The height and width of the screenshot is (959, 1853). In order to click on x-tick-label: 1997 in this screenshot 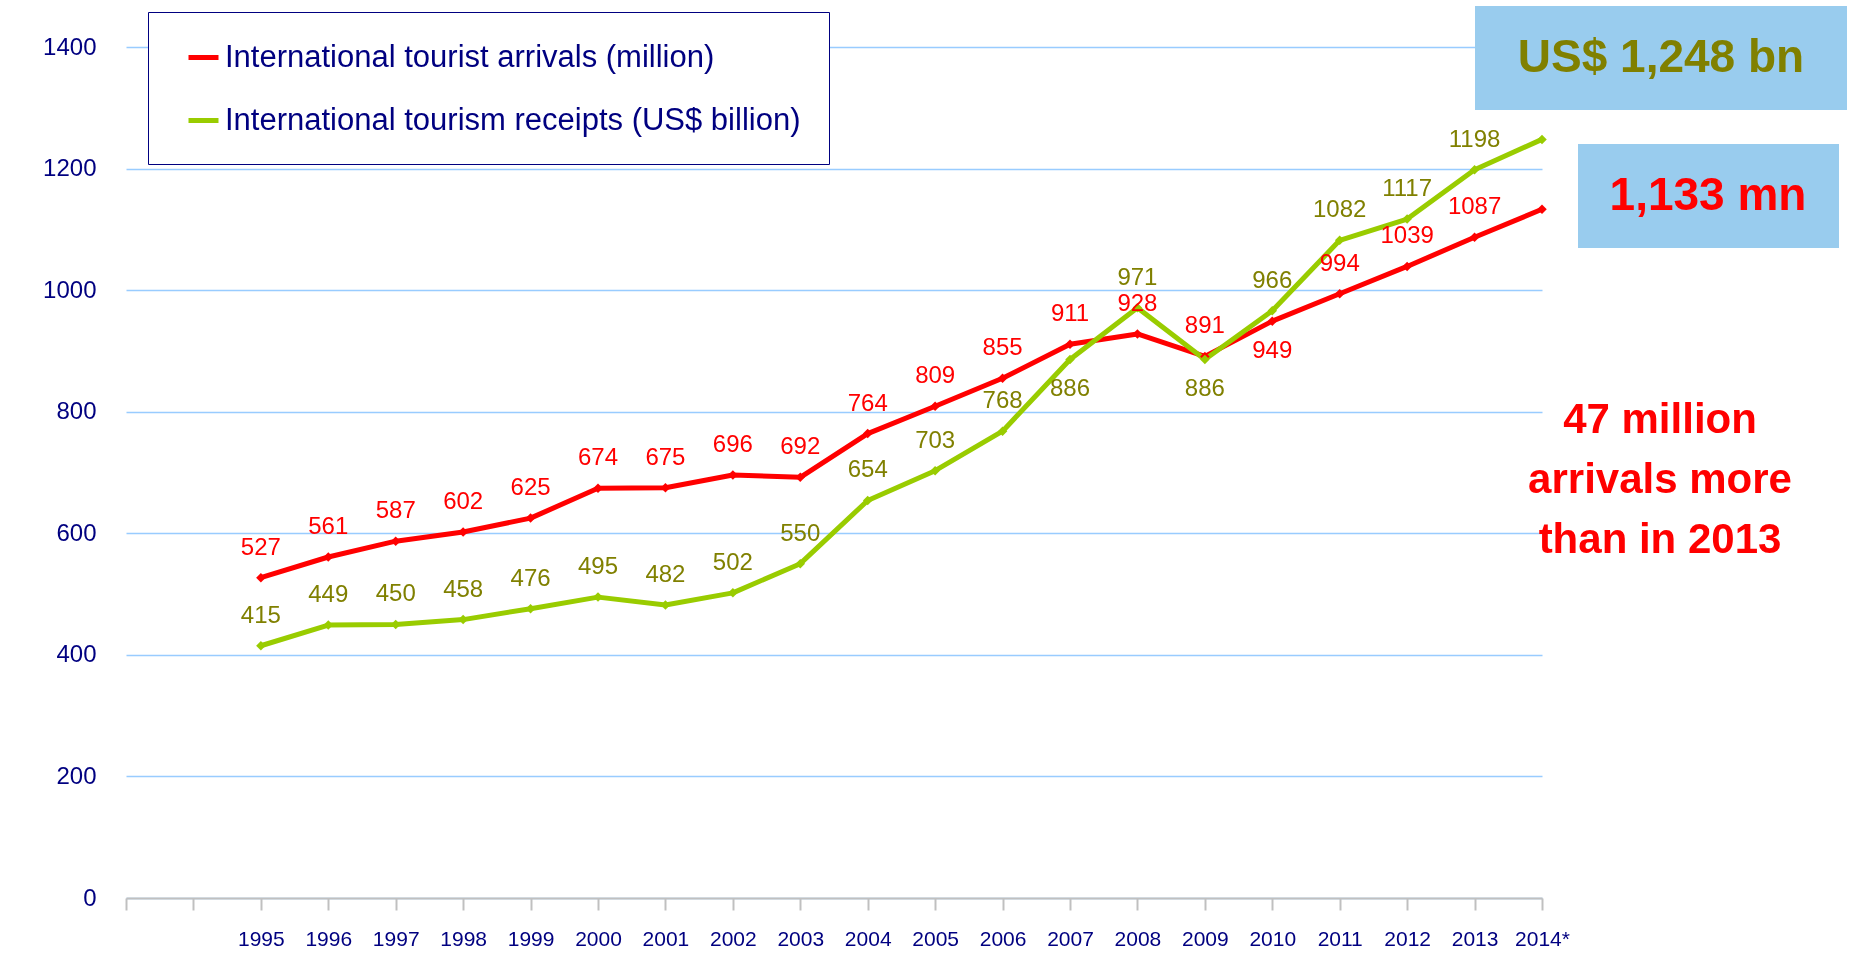, I will do `click(396, 938)`.